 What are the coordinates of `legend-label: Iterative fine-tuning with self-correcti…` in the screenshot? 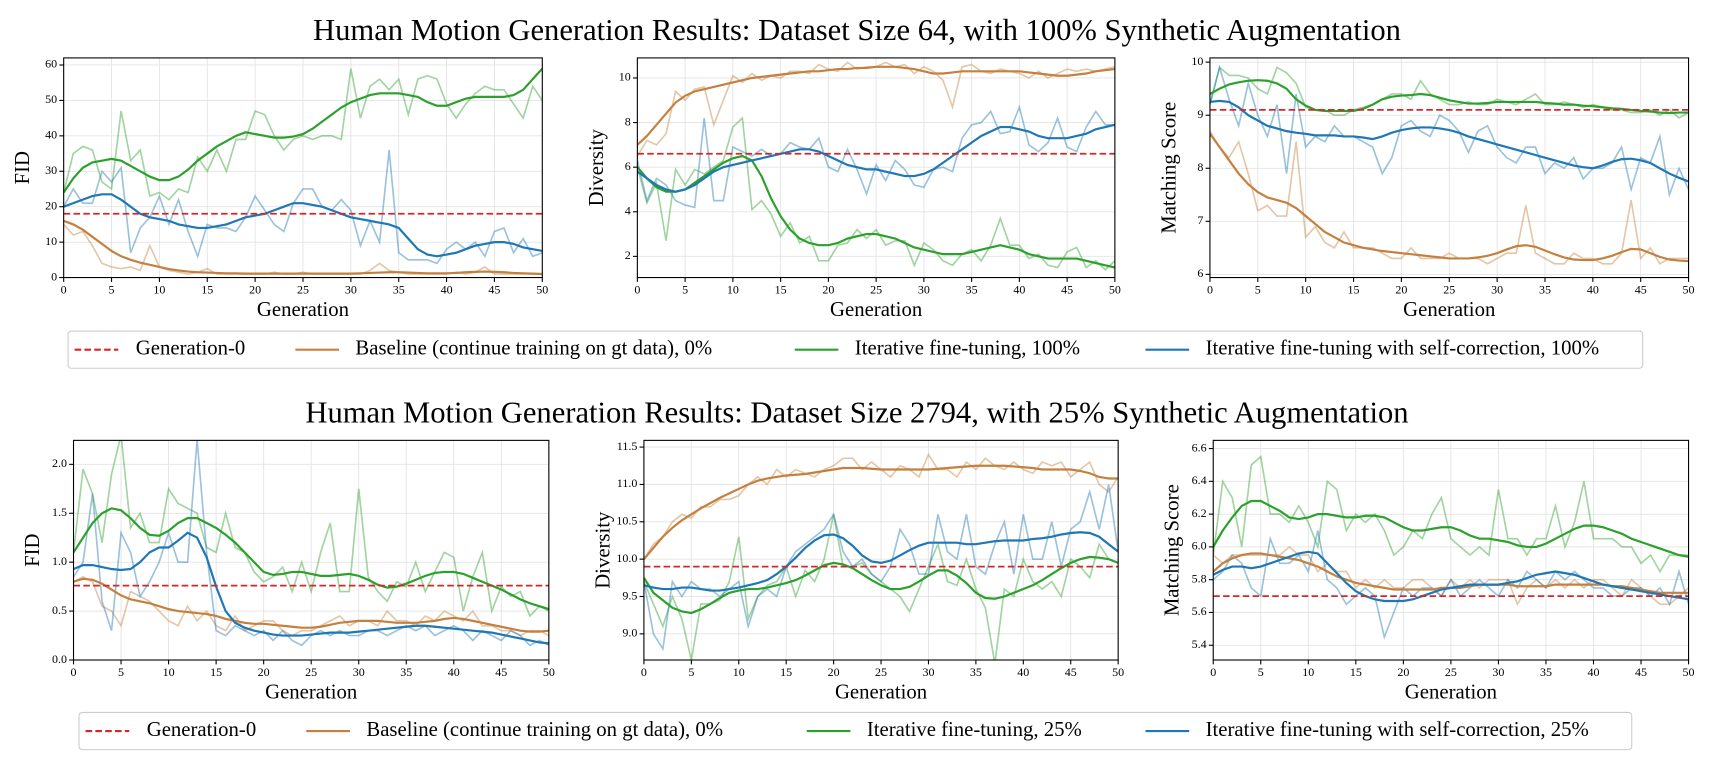 It's located at (1403, 348).